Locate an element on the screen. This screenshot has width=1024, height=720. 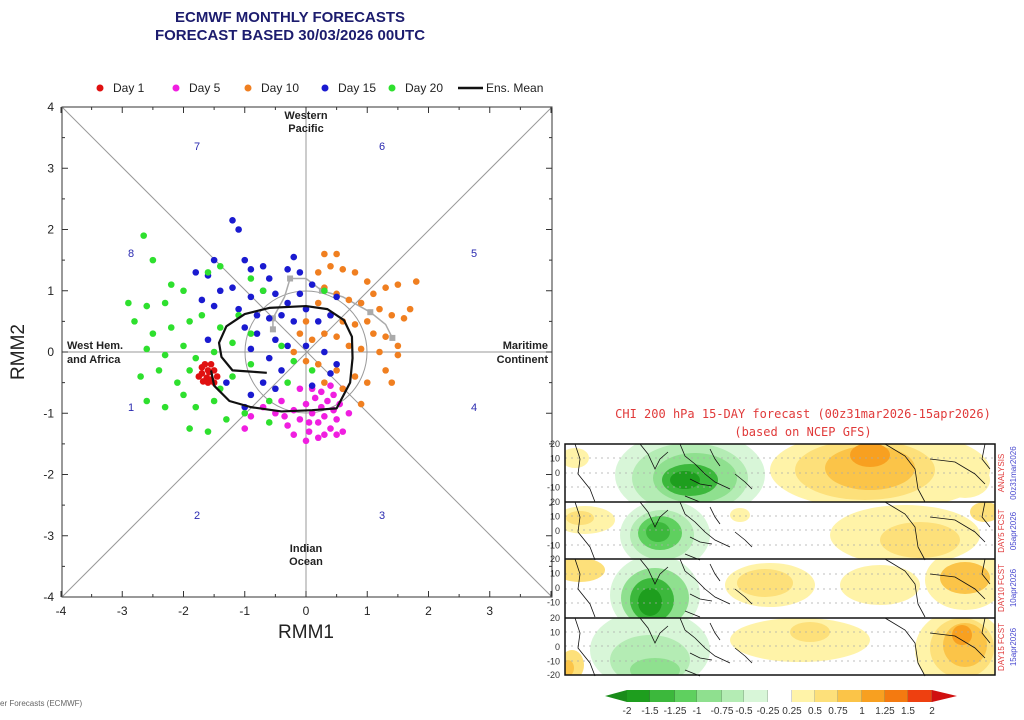
phase-label: 3 is located at coordinates (382, 516).